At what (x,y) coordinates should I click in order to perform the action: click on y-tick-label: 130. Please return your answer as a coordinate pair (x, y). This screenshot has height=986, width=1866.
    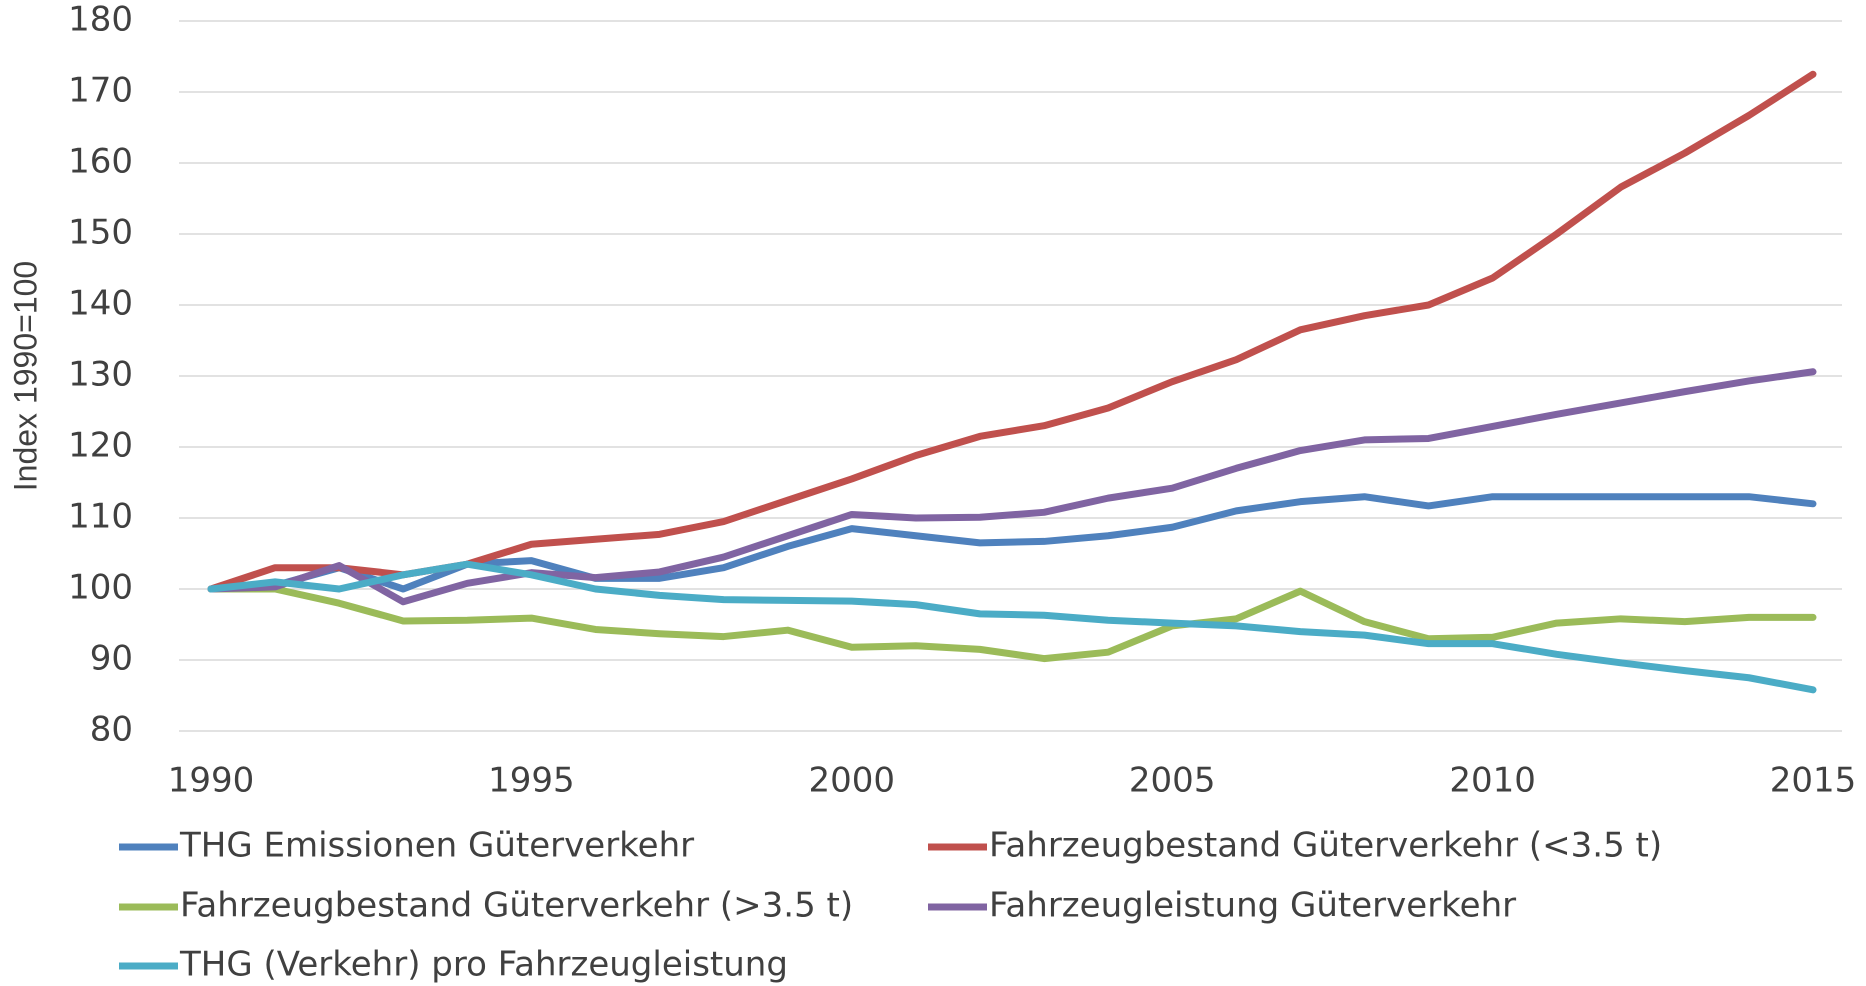
    Looking at the image, I should click on (100, 375).